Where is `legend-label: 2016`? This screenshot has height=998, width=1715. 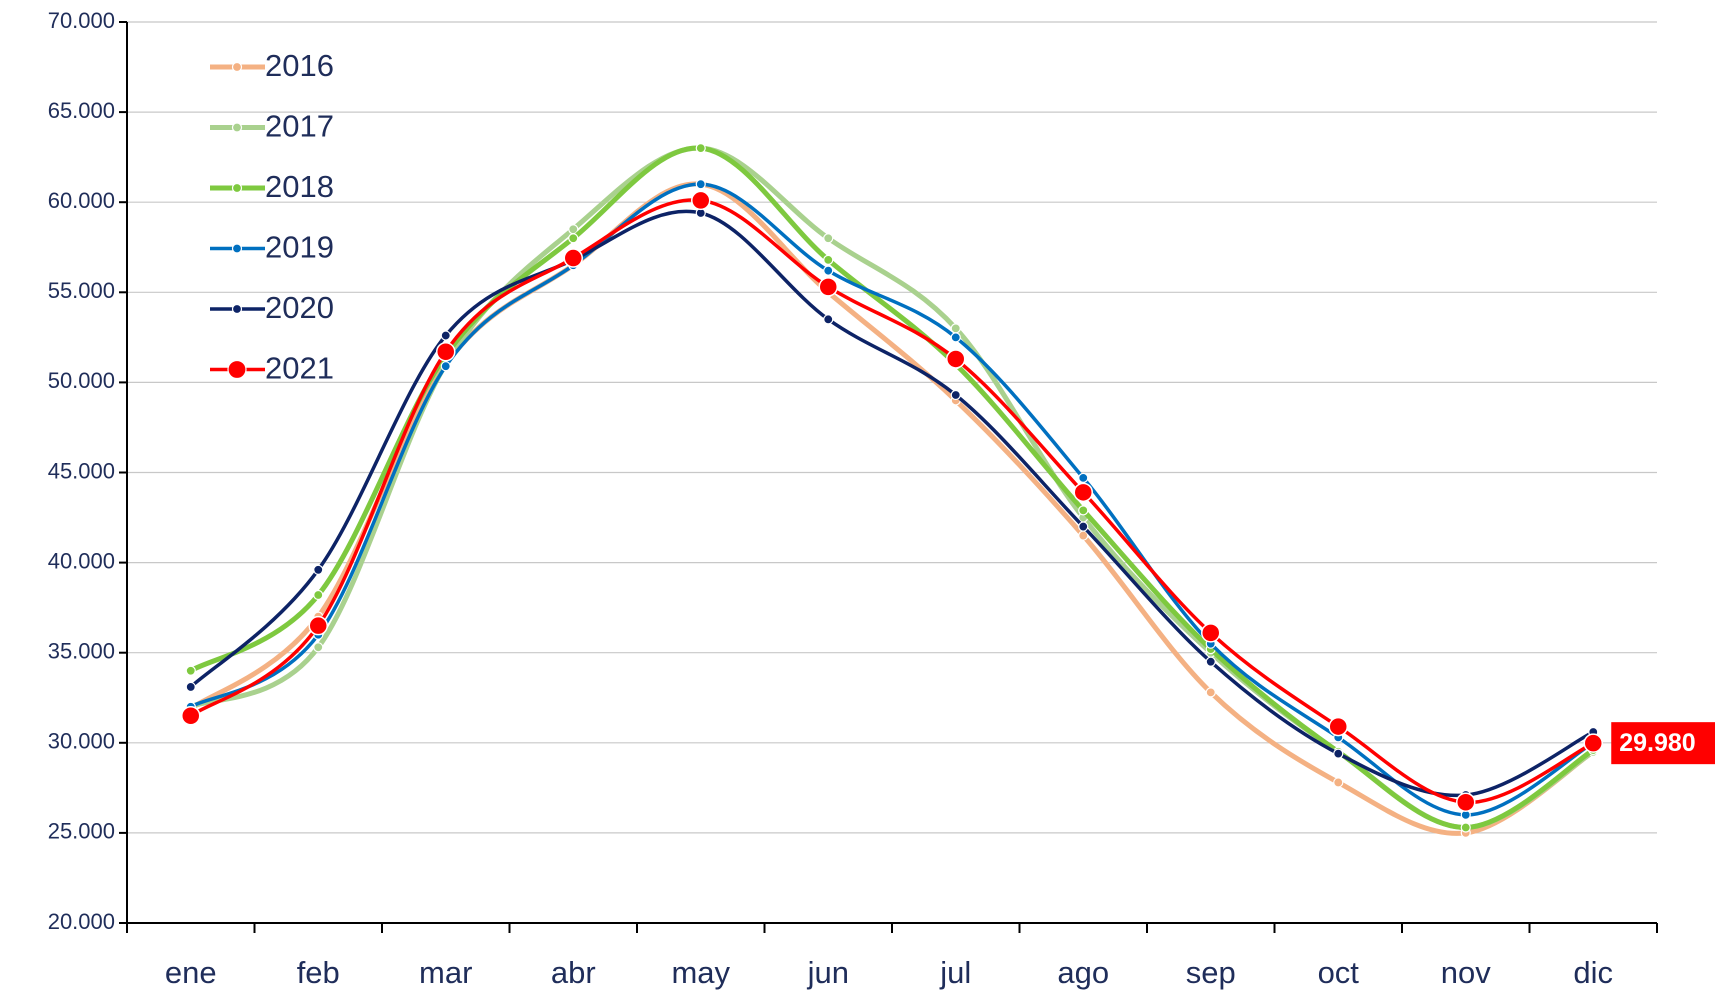
legend-label: 2016 is located at coordinates (299, 65).